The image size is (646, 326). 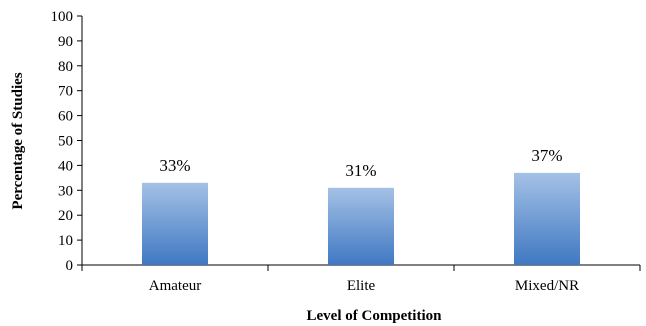 What do you see at coordinates (70, 266) in the screenshot?
I see `y-tick-label: 0` at bounding box center [70, 266].